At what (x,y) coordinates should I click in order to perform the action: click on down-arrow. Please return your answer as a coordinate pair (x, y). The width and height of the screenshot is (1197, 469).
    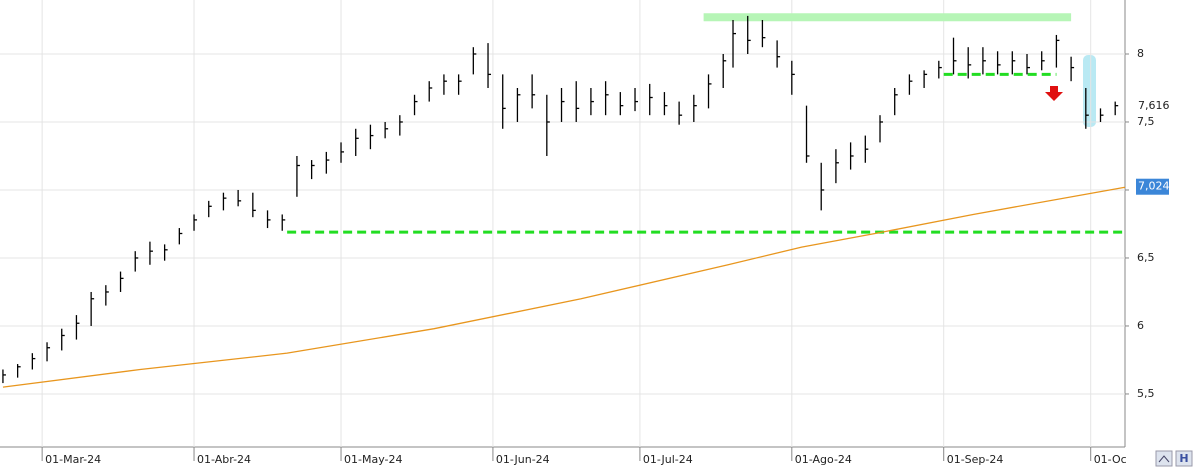
    Looking at the image, I should click on (1054, 93).